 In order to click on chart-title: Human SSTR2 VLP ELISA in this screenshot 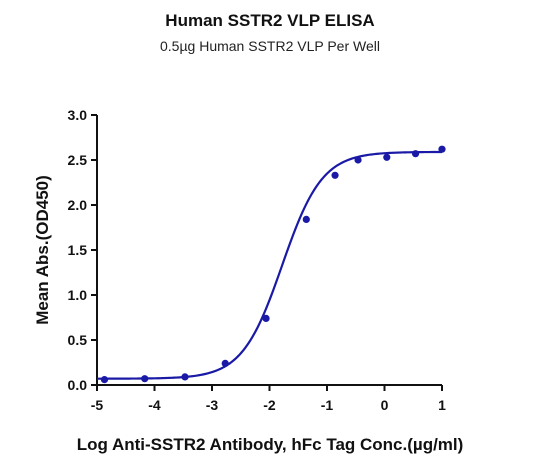, I will do `click(269, 20)`.